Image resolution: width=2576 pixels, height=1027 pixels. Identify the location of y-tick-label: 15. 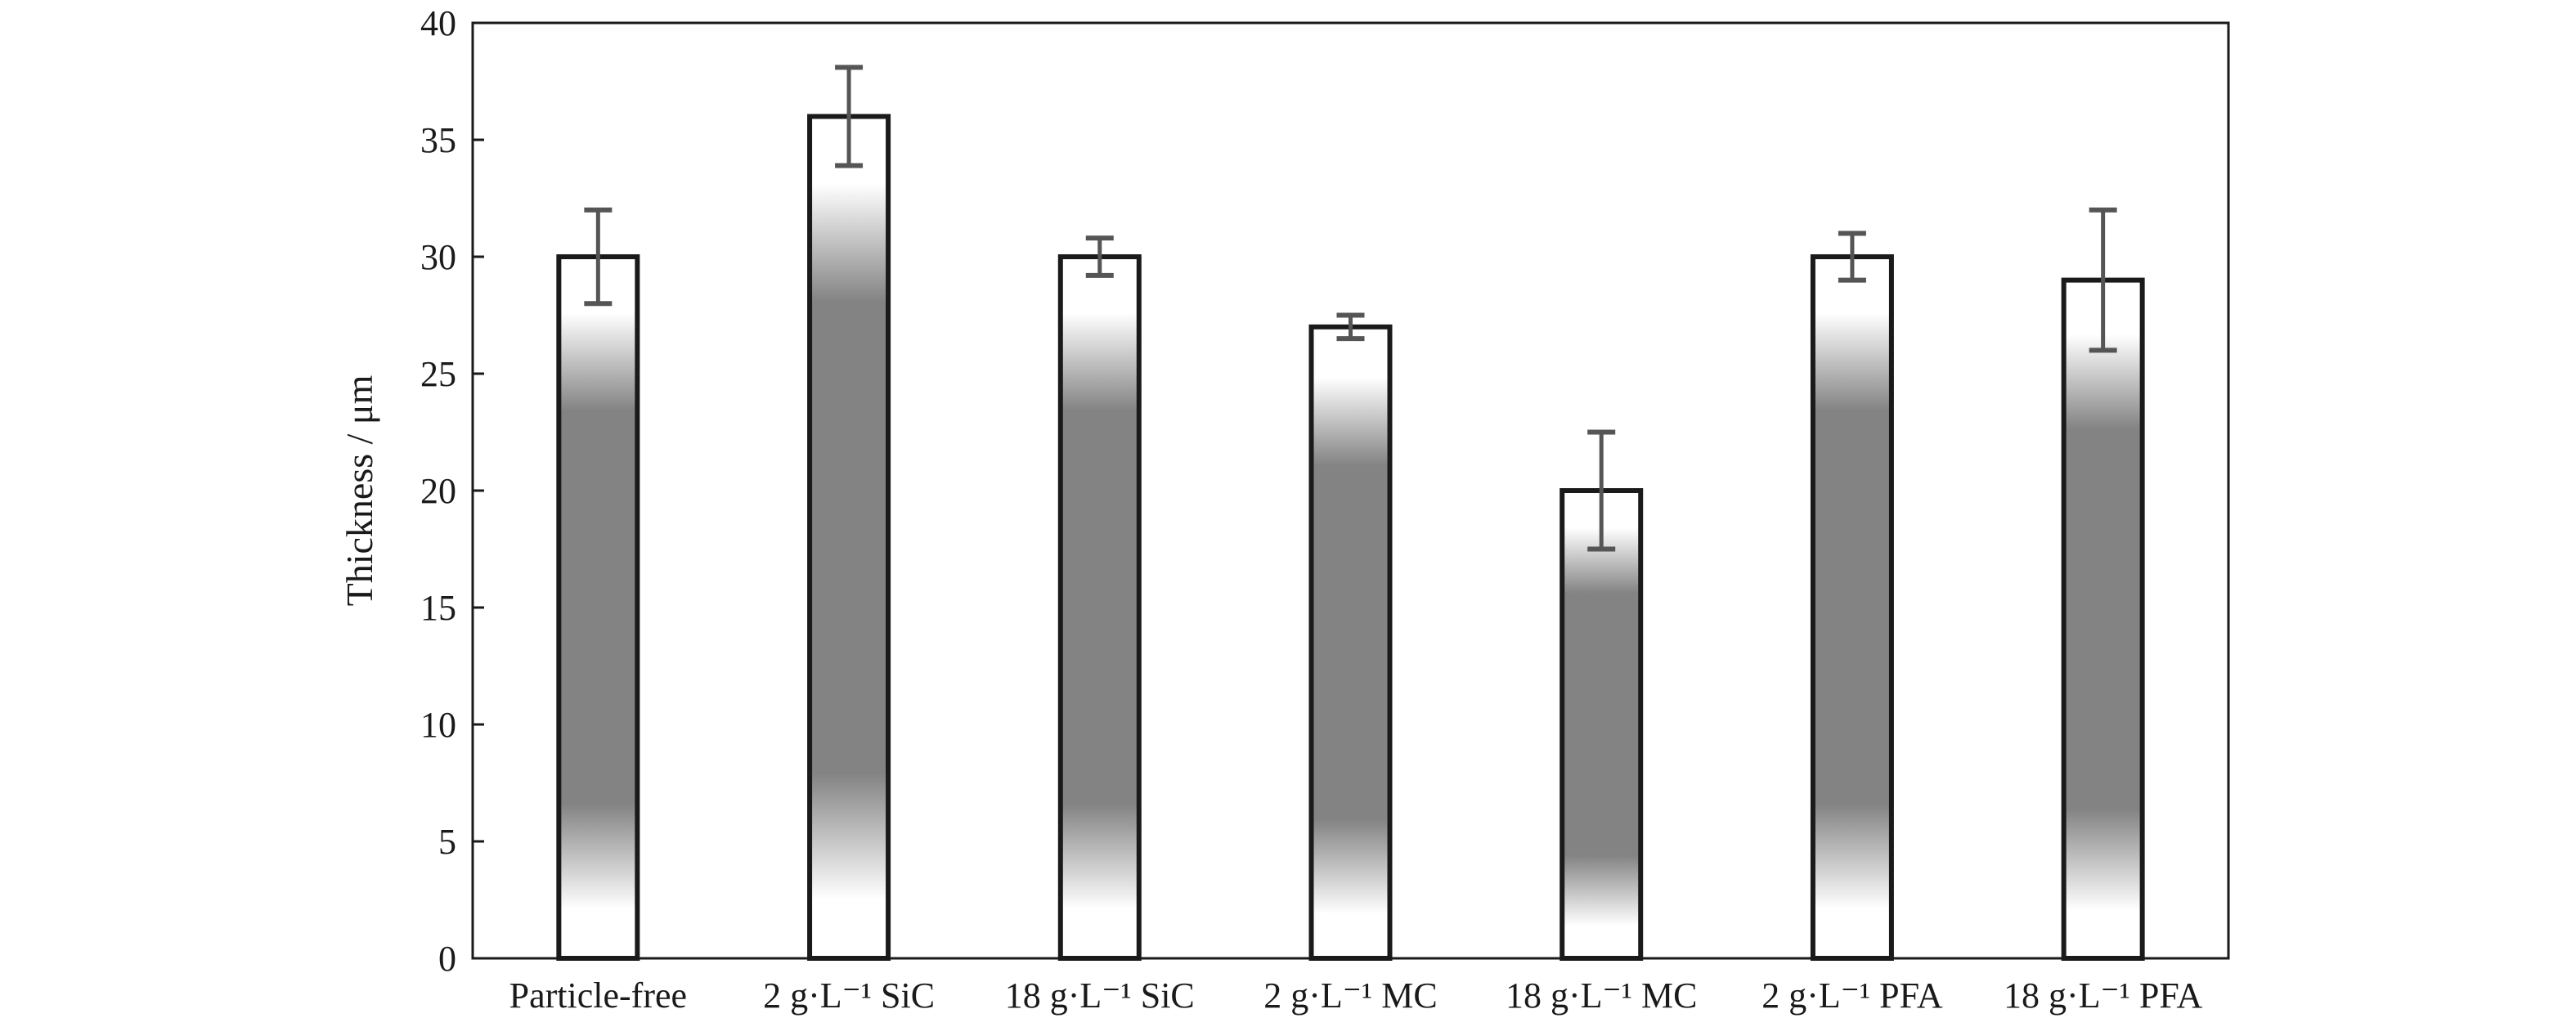
(438, 608).